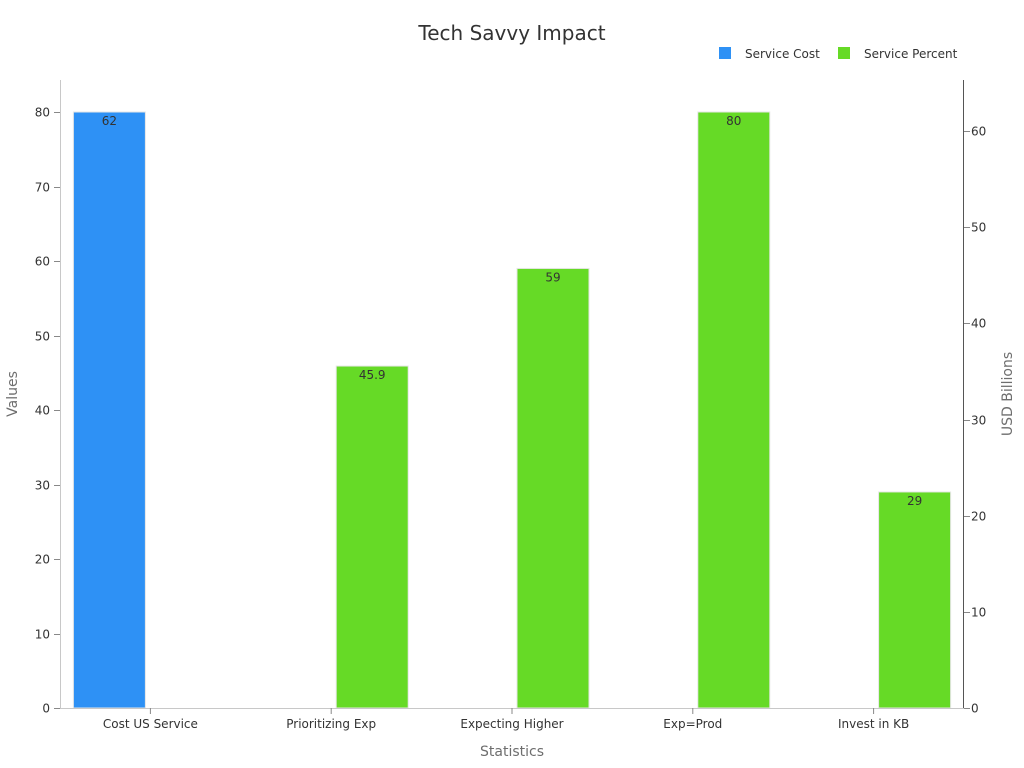  What do you see at coordinates (42, 411) in the screenshot?
I see `y-tick-label: 40` at bounding box center [42, 411].